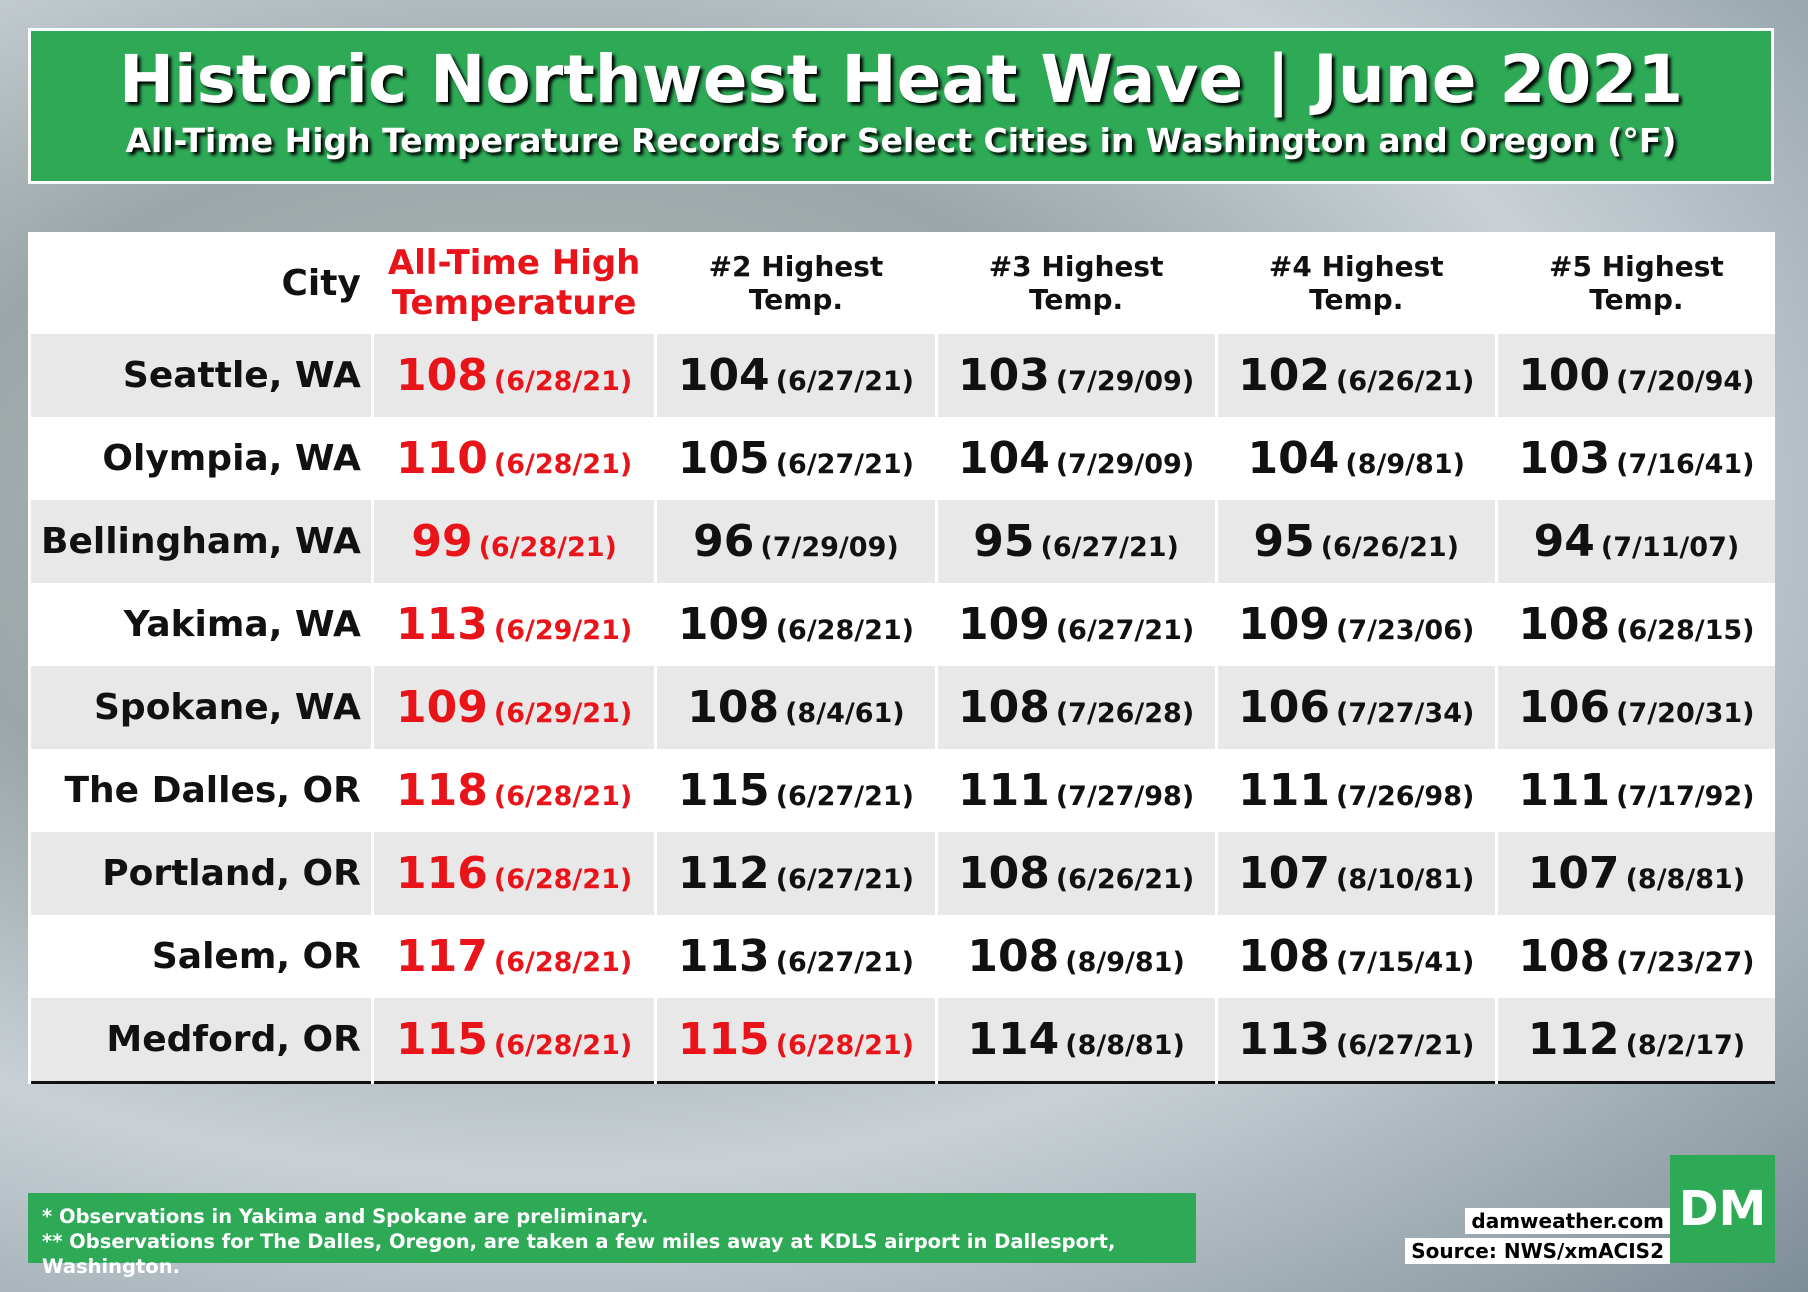 This screenshot has width=1808, height=1292. I want to click on temp-cell: 104 (6/27/21), so click(795, 375).